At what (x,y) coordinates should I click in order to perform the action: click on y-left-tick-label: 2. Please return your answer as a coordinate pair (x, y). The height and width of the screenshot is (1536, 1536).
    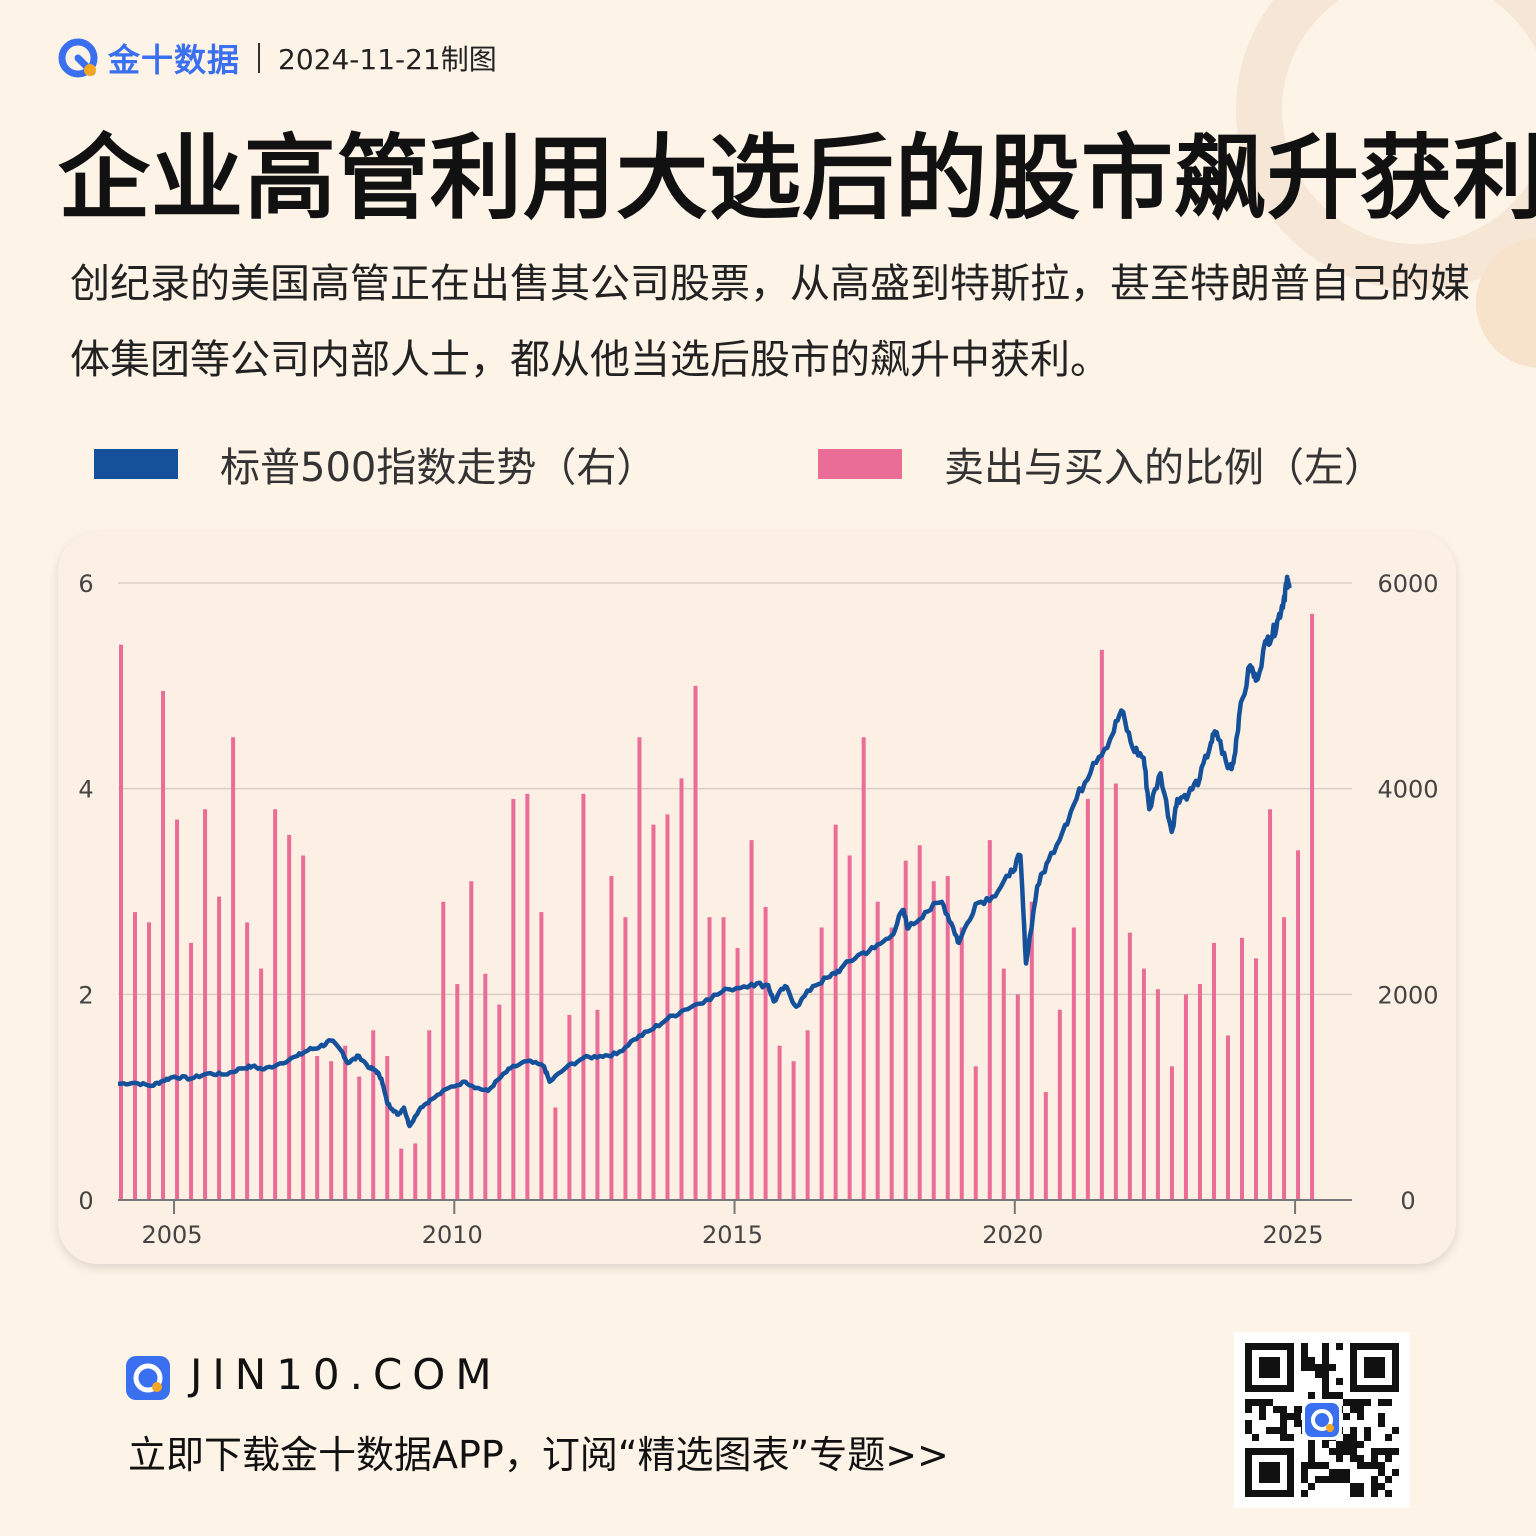
    Looking at the image, I should click on (85, 995).